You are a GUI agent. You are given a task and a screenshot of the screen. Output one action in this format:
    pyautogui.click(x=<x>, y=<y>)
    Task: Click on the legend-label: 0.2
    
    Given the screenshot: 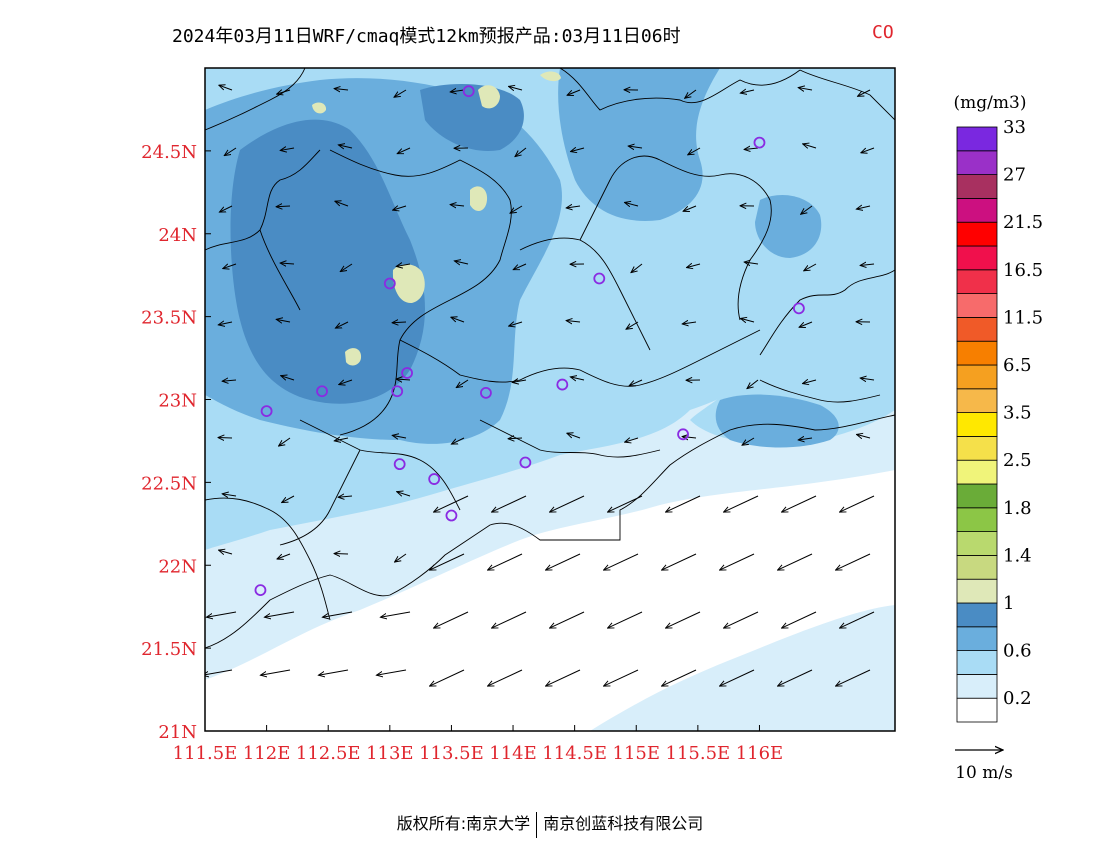 What is the action you would take?
    pyautogui.click(x=1017, y=698)
    